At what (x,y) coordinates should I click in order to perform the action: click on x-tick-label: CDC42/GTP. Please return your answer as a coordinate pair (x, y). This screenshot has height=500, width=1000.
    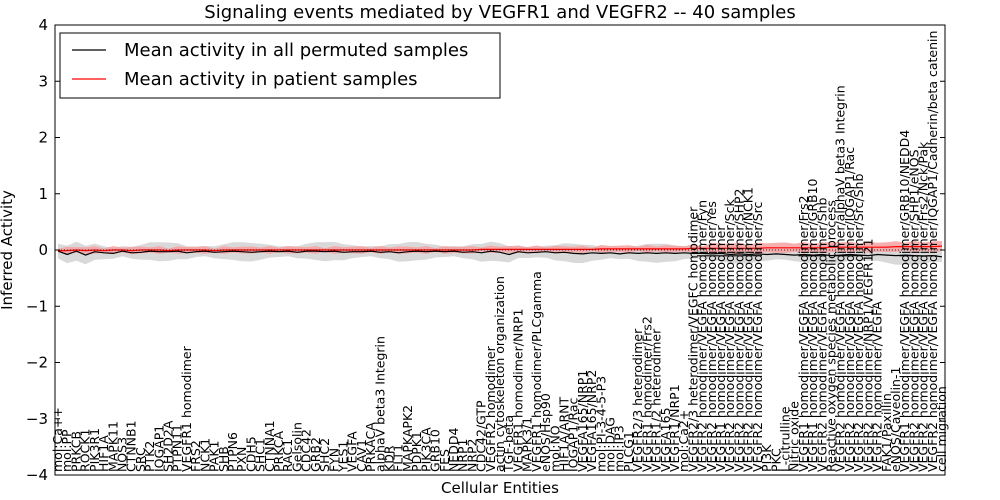
    Looking at the image, I should click on (481, 436).